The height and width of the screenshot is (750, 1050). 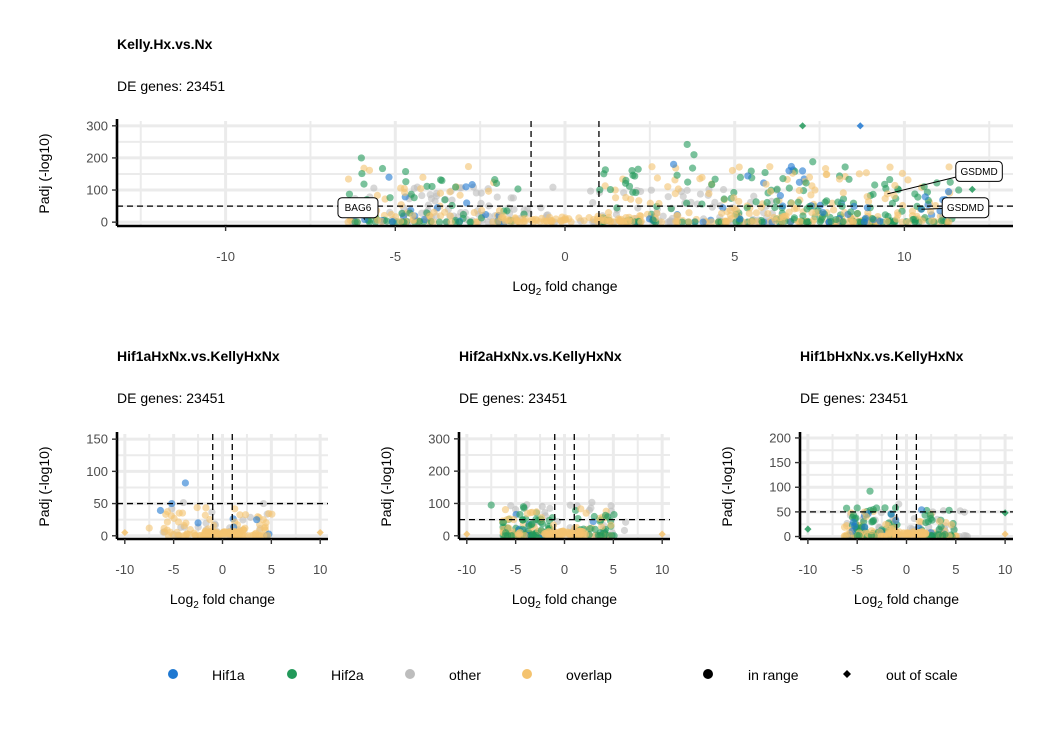 I want to click on y-tick-label: 50, so click(x=784, y=511).